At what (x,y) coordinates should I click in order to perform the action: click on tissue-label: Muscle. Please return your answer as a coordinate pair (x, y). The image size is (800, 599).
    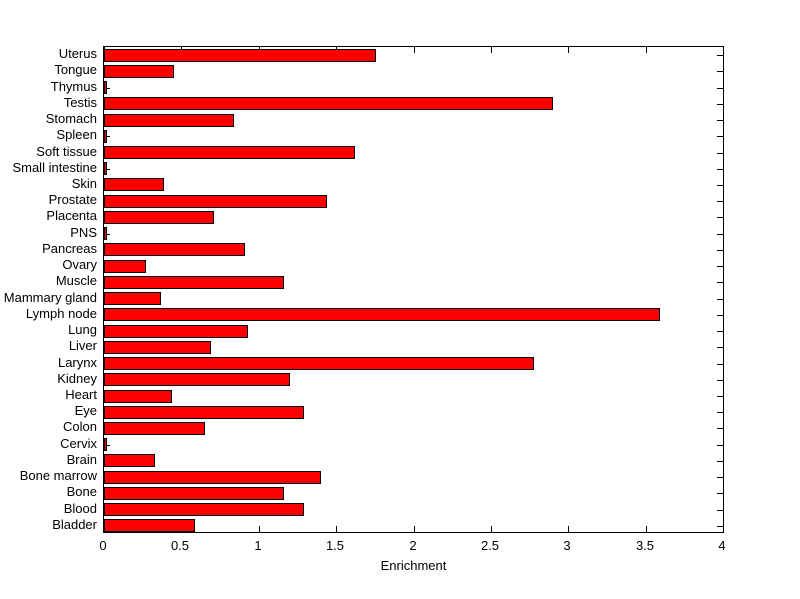
    Looking at the image, I should click on (76, 280).